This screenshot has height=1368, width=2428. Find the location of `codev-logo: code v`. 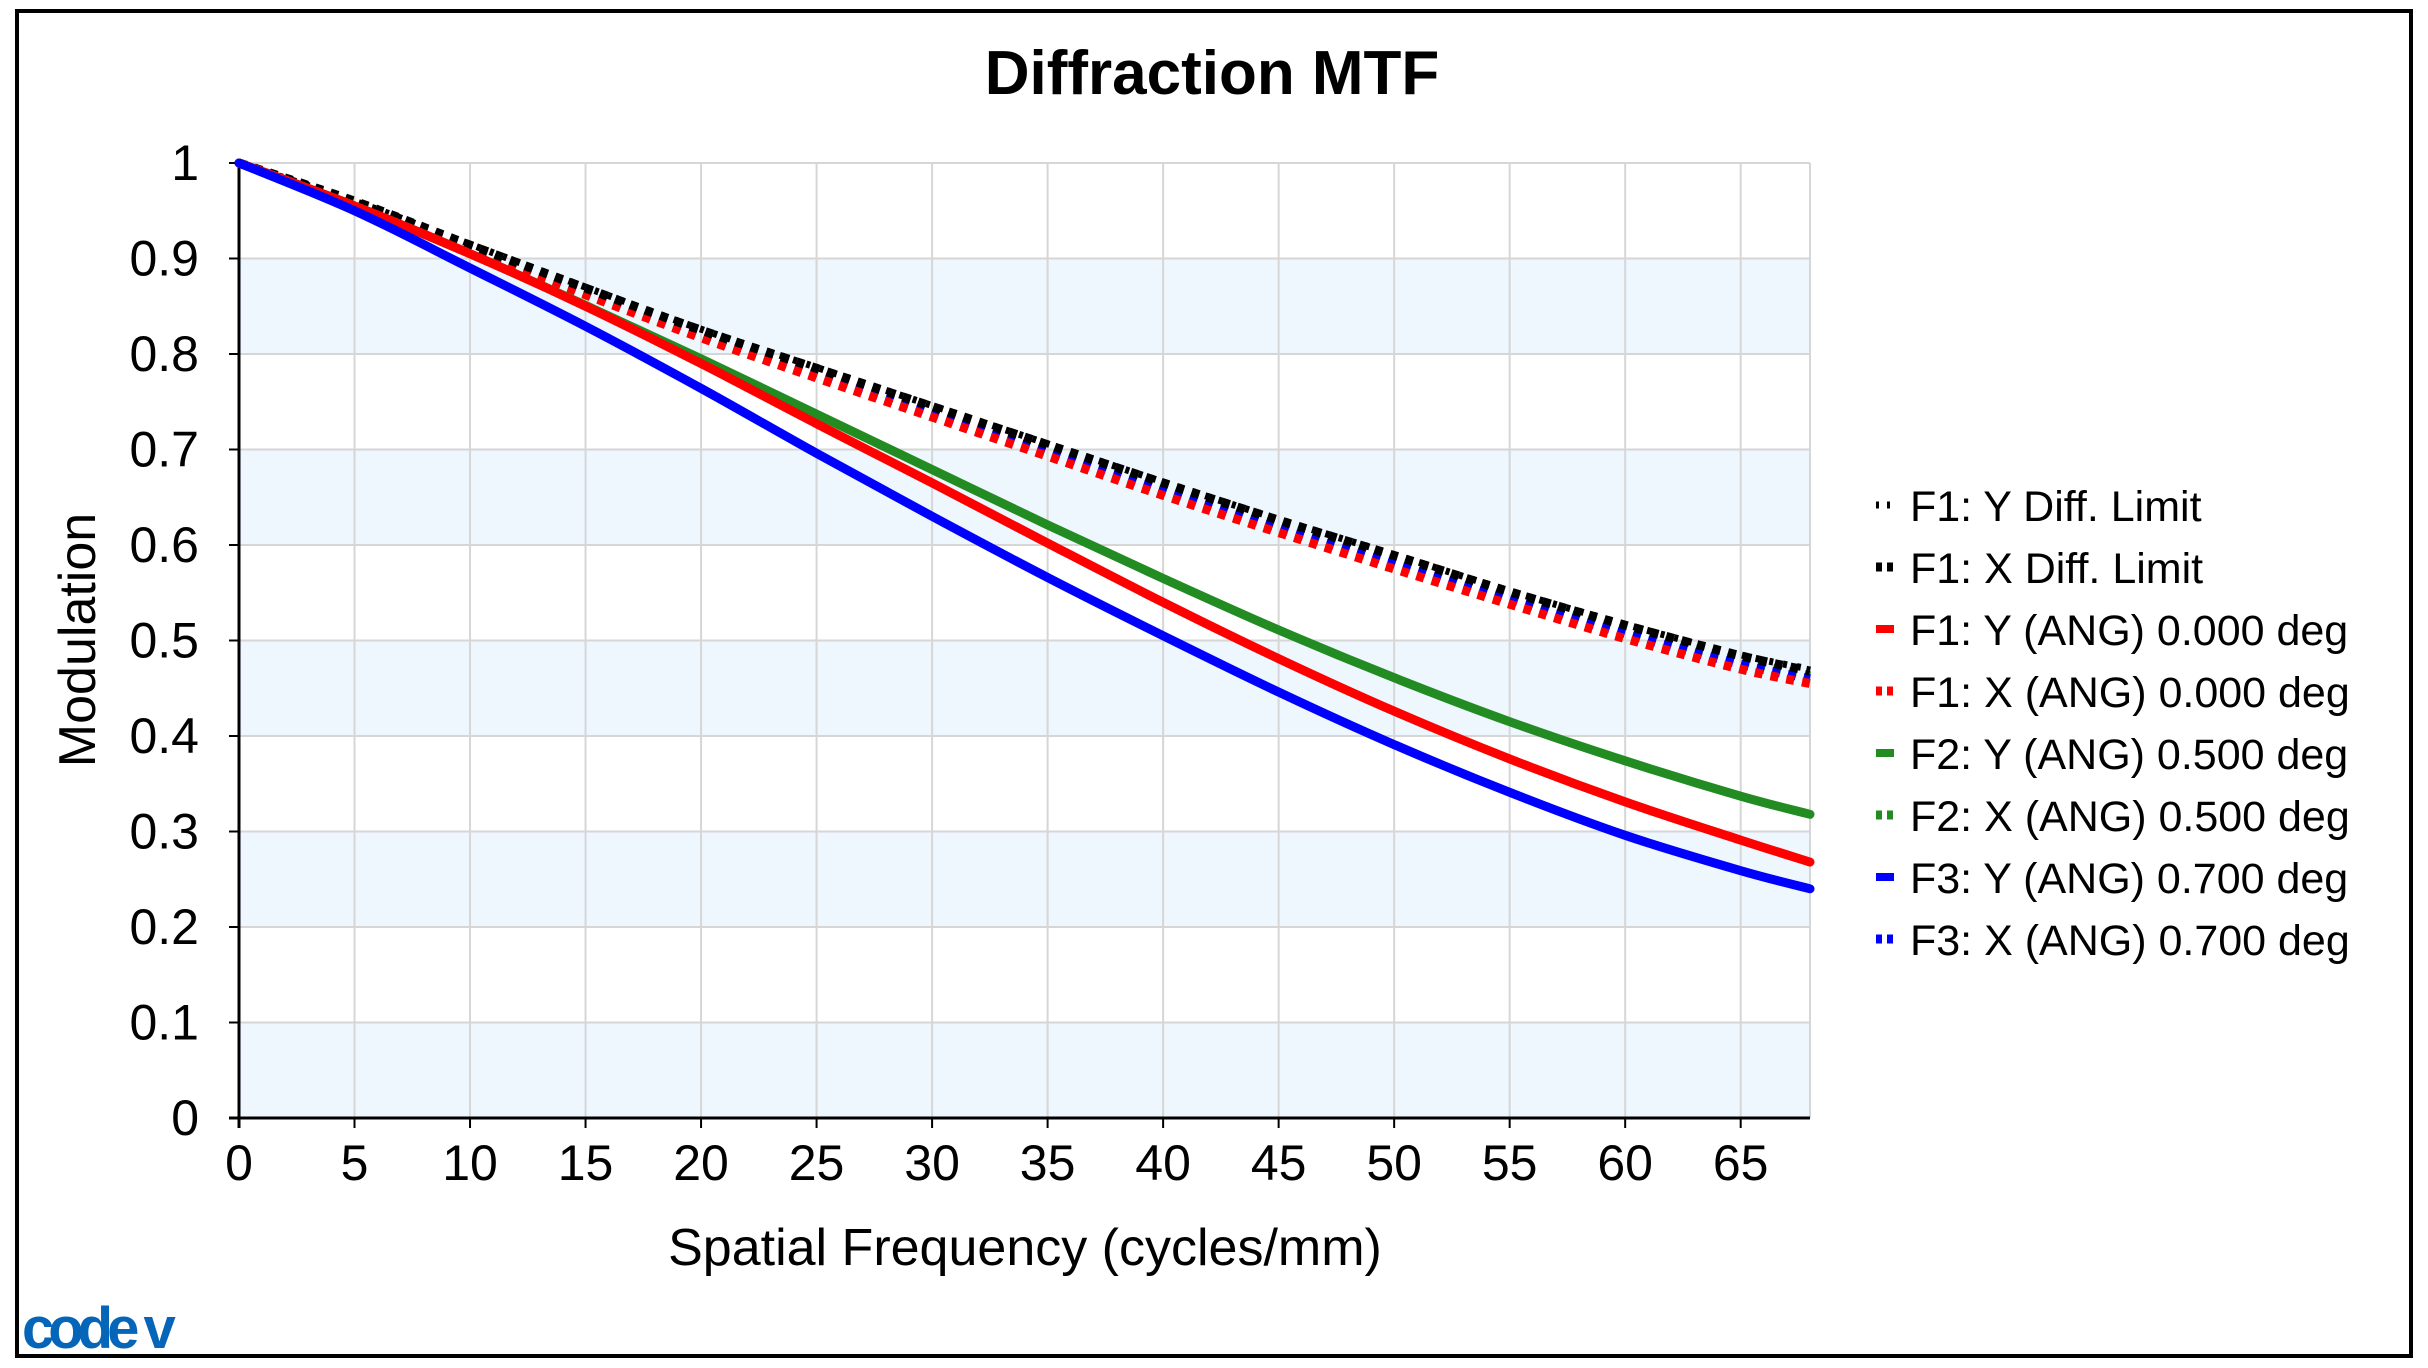

codev-logo: code v is located at coordinates (101, 1328).